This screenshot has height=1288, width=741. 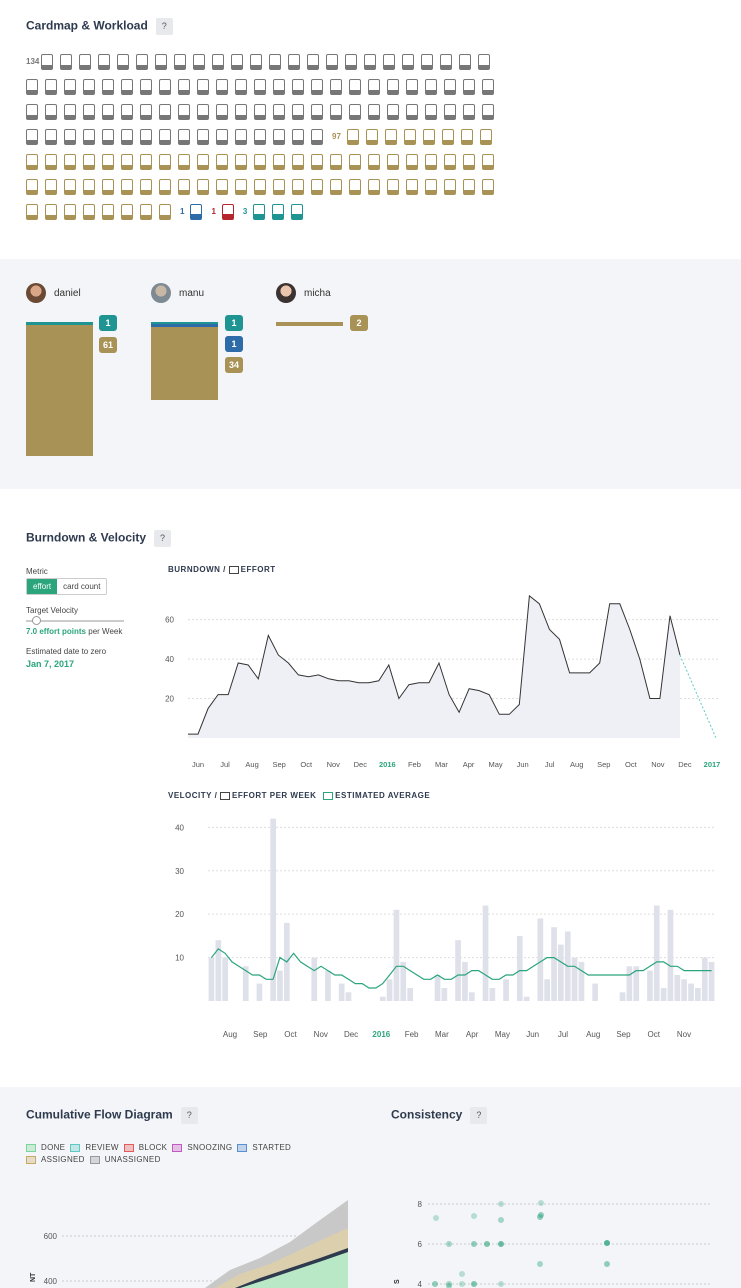 What do you see at coordinates (125, 1159) in the screenshot?
I see `cfd-legend-item: UNASSIGNED` at bounding box center [125, 1159].